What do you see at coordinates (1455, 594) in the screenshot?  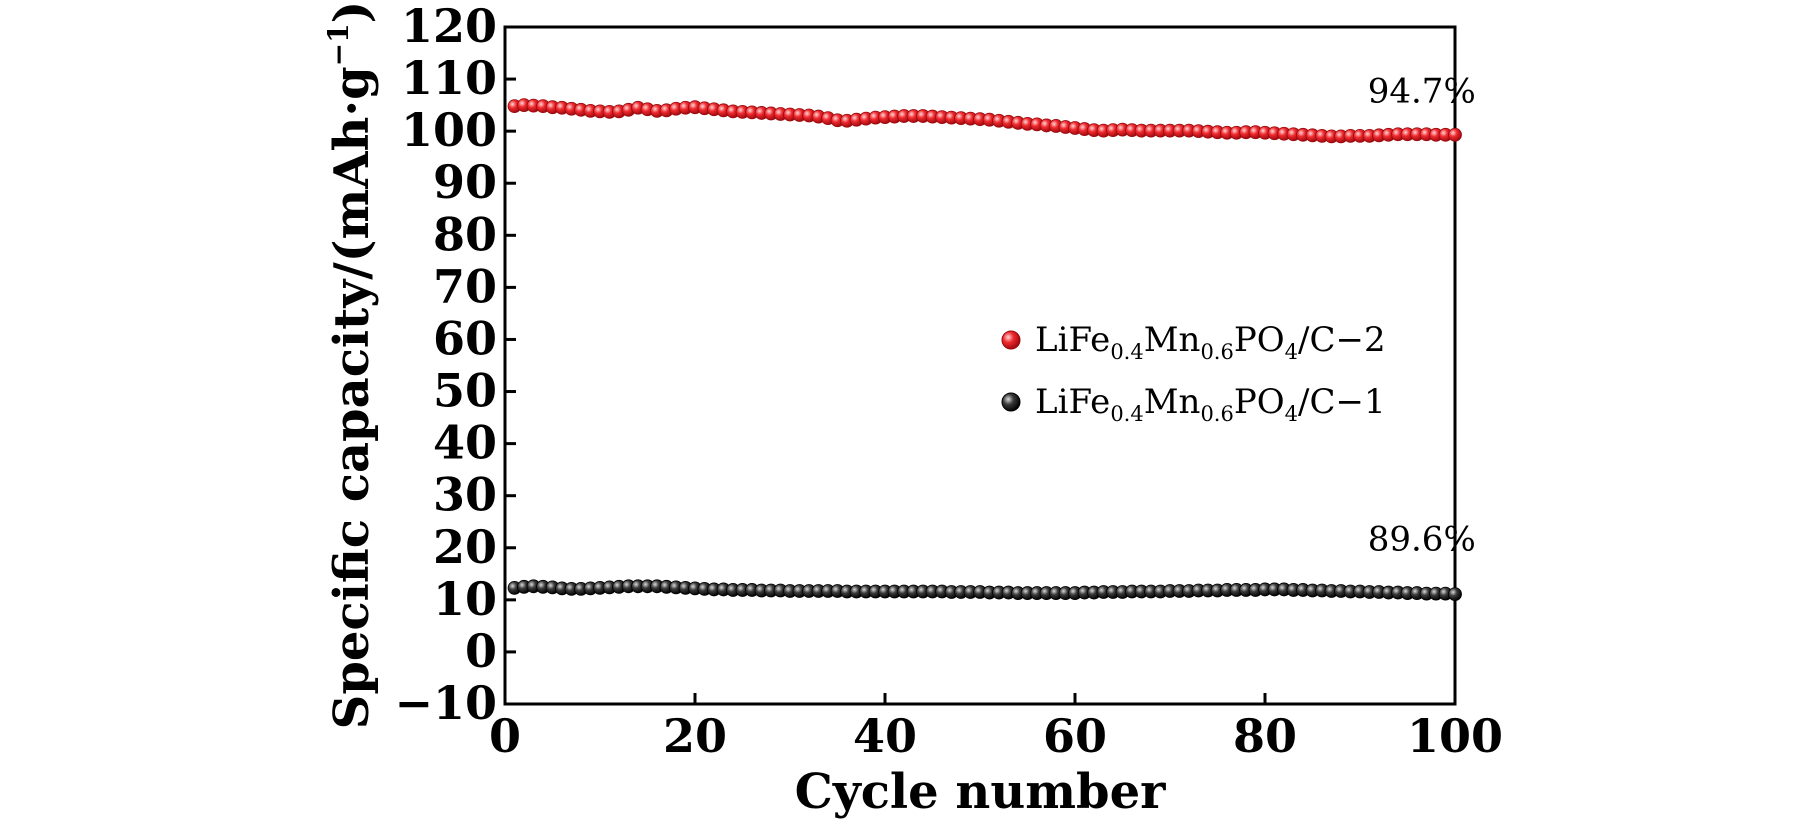 I see `data-point-black` at bounding box center [1455, 594].